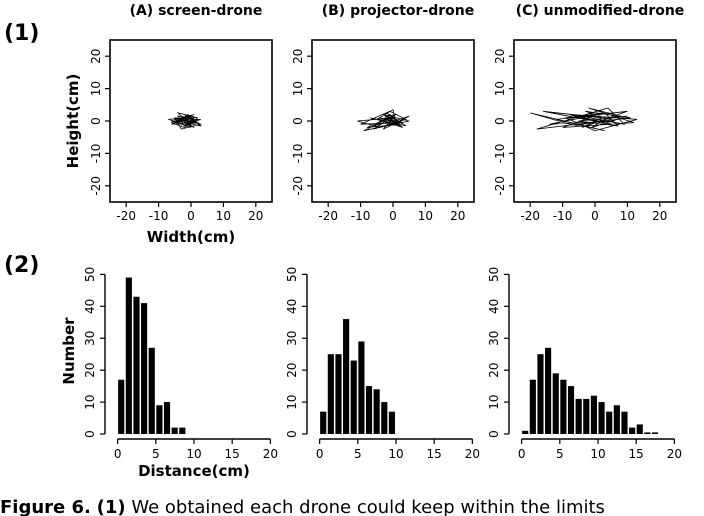  I want to click on y-axis-label: Height(cm), so click(73, 121).